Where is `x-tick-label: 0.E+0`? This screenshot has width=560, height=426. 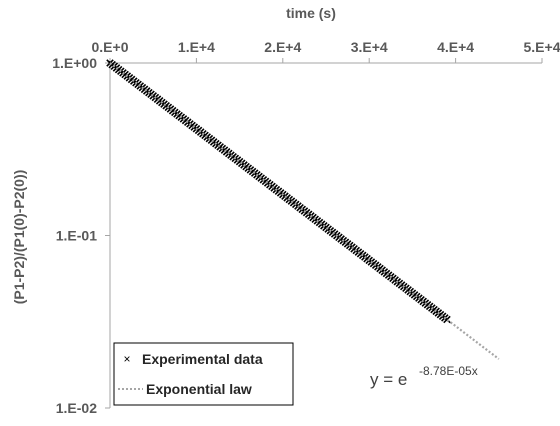
x-tick-label: 0.E+0 is located at coordinates (110, 47).